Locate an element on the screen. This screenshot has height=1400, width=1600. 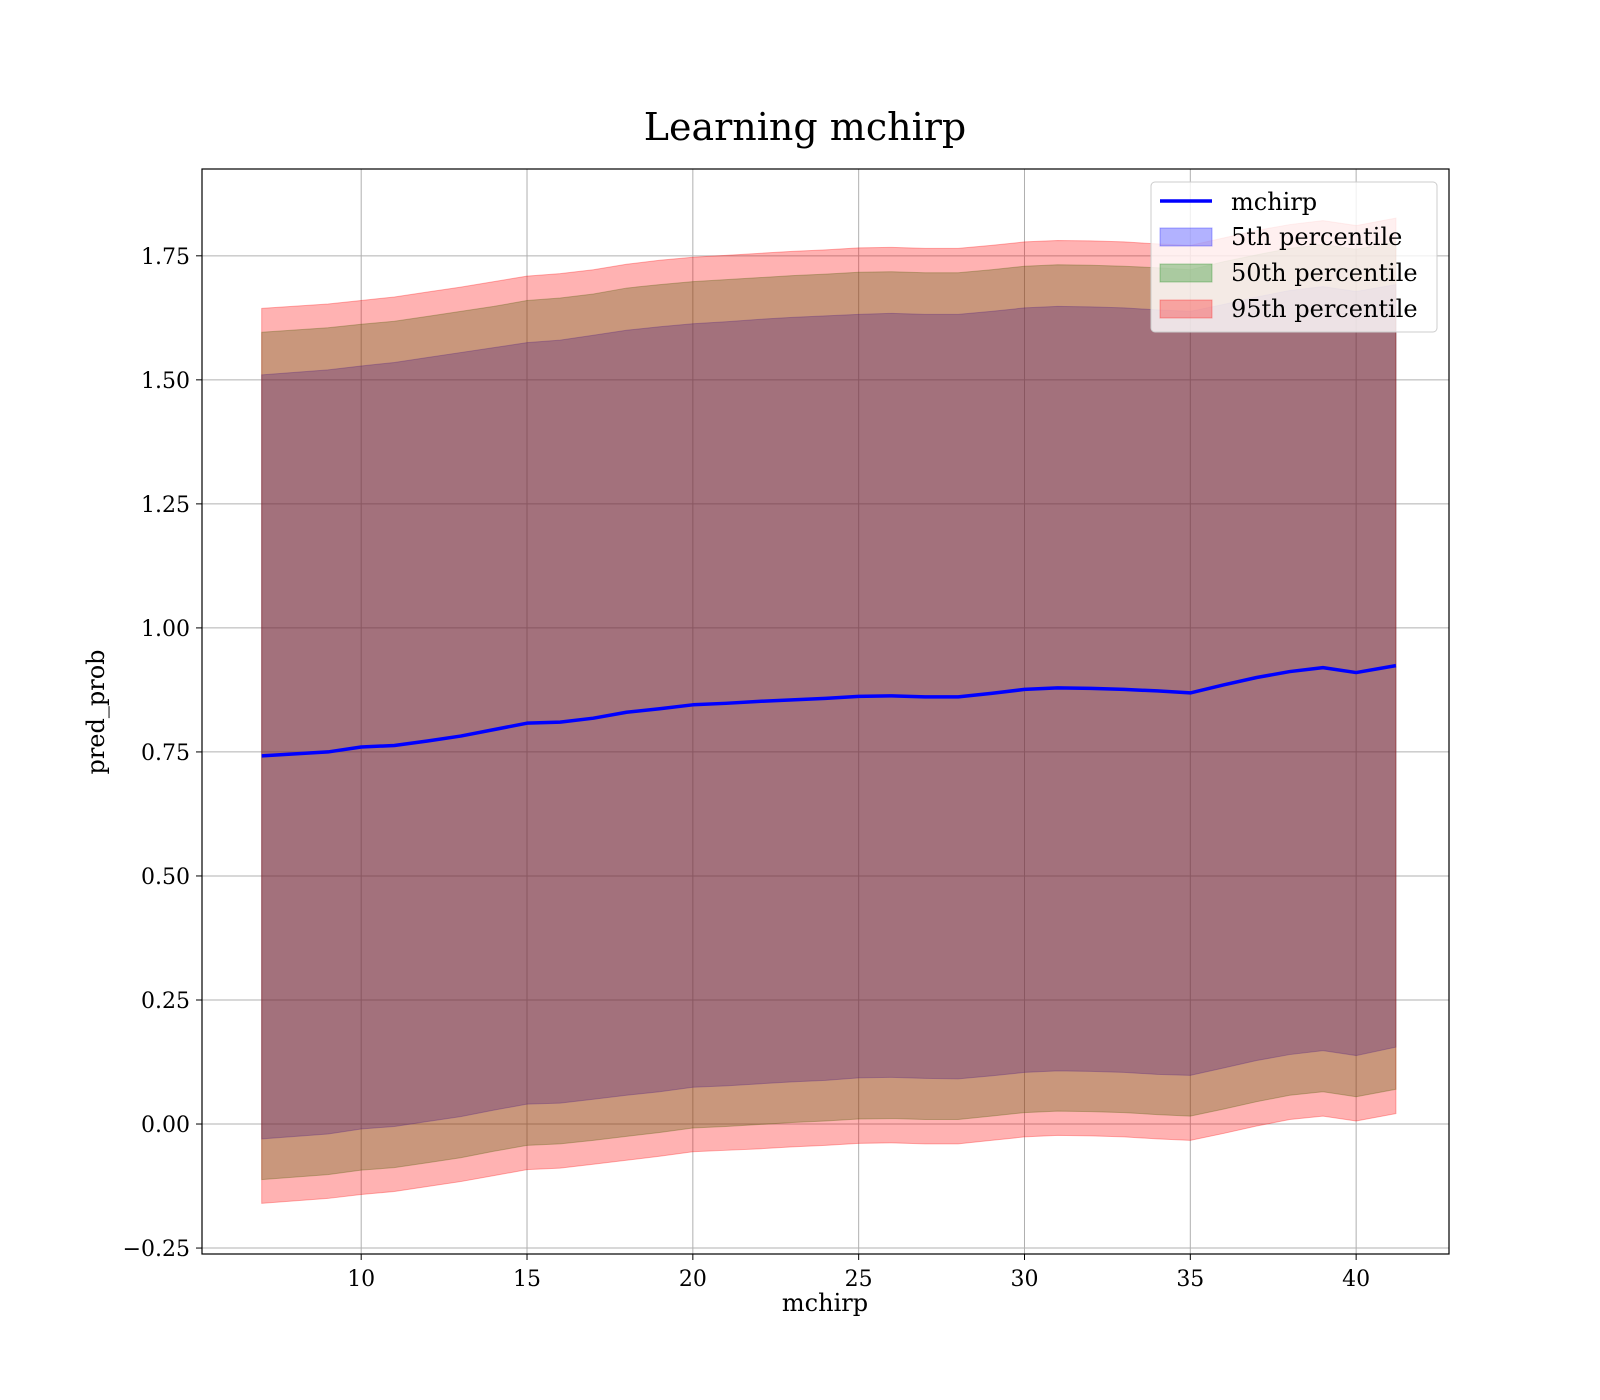
legend-box is located at coordinates (1294, 257).